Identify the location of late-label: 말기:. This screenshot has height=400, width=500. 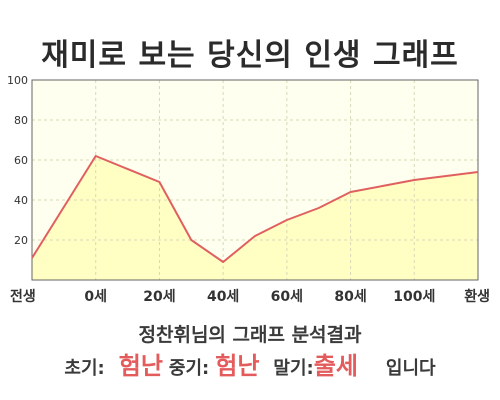
(293, 368).